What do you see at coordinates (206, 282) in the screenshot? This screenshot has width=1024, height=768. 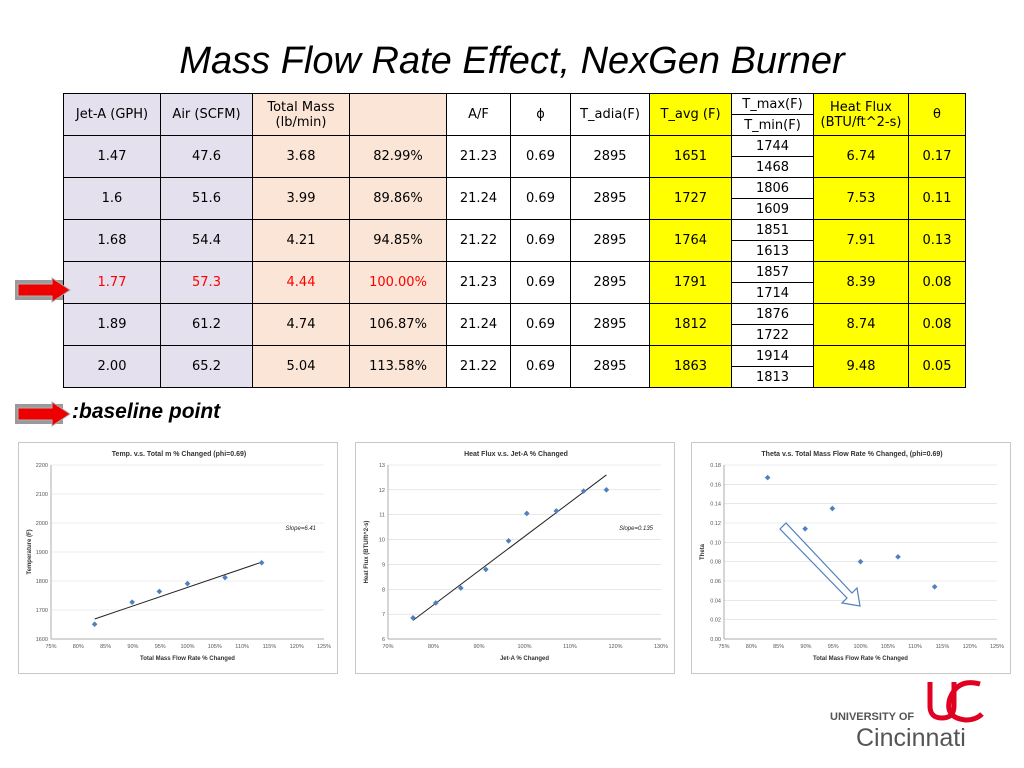 I see `cell-air: 57.3` at bounding box center [206, 282].